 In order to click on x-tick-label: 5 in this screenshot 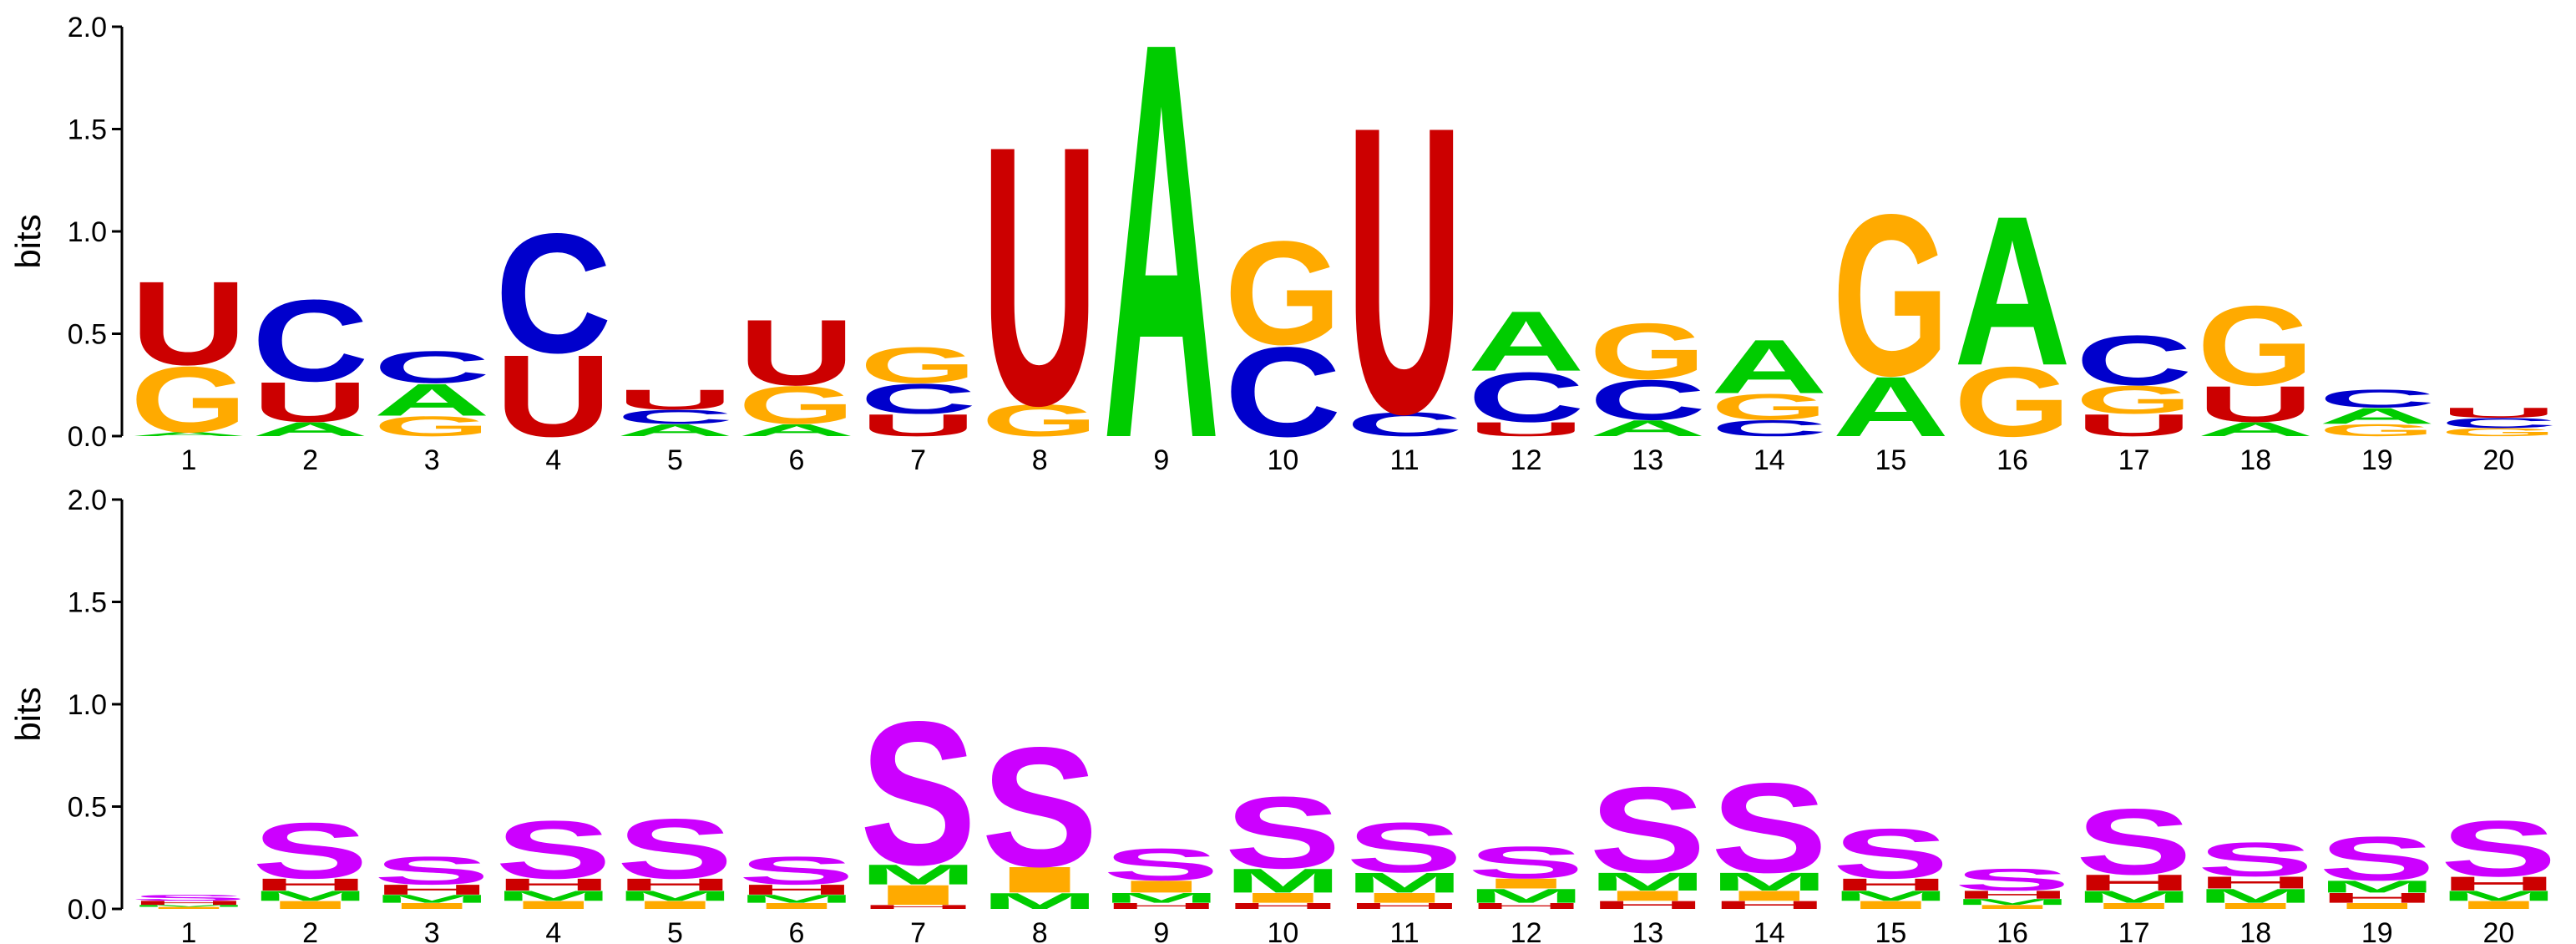, I will do `click(675, 930)`.